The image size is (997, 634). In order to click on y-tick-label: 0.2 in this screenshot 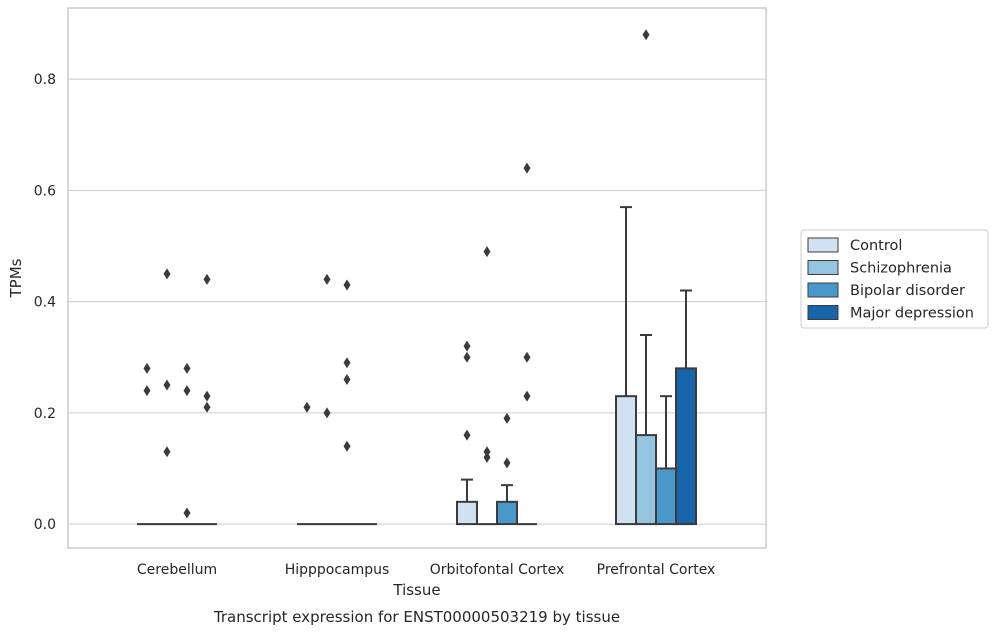, I will do `click(45, 414)`.